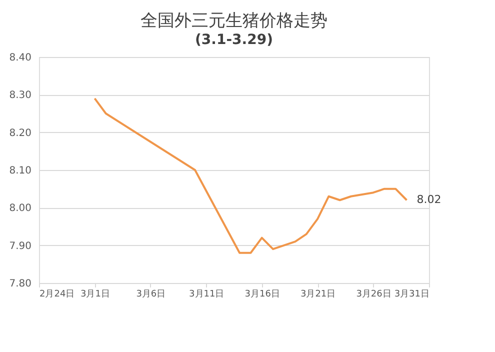 The image size is (495, 352). Describe the element at coordinates (20, 96) in the screenshot. I see `y-tick-label: 8.30` at that location.